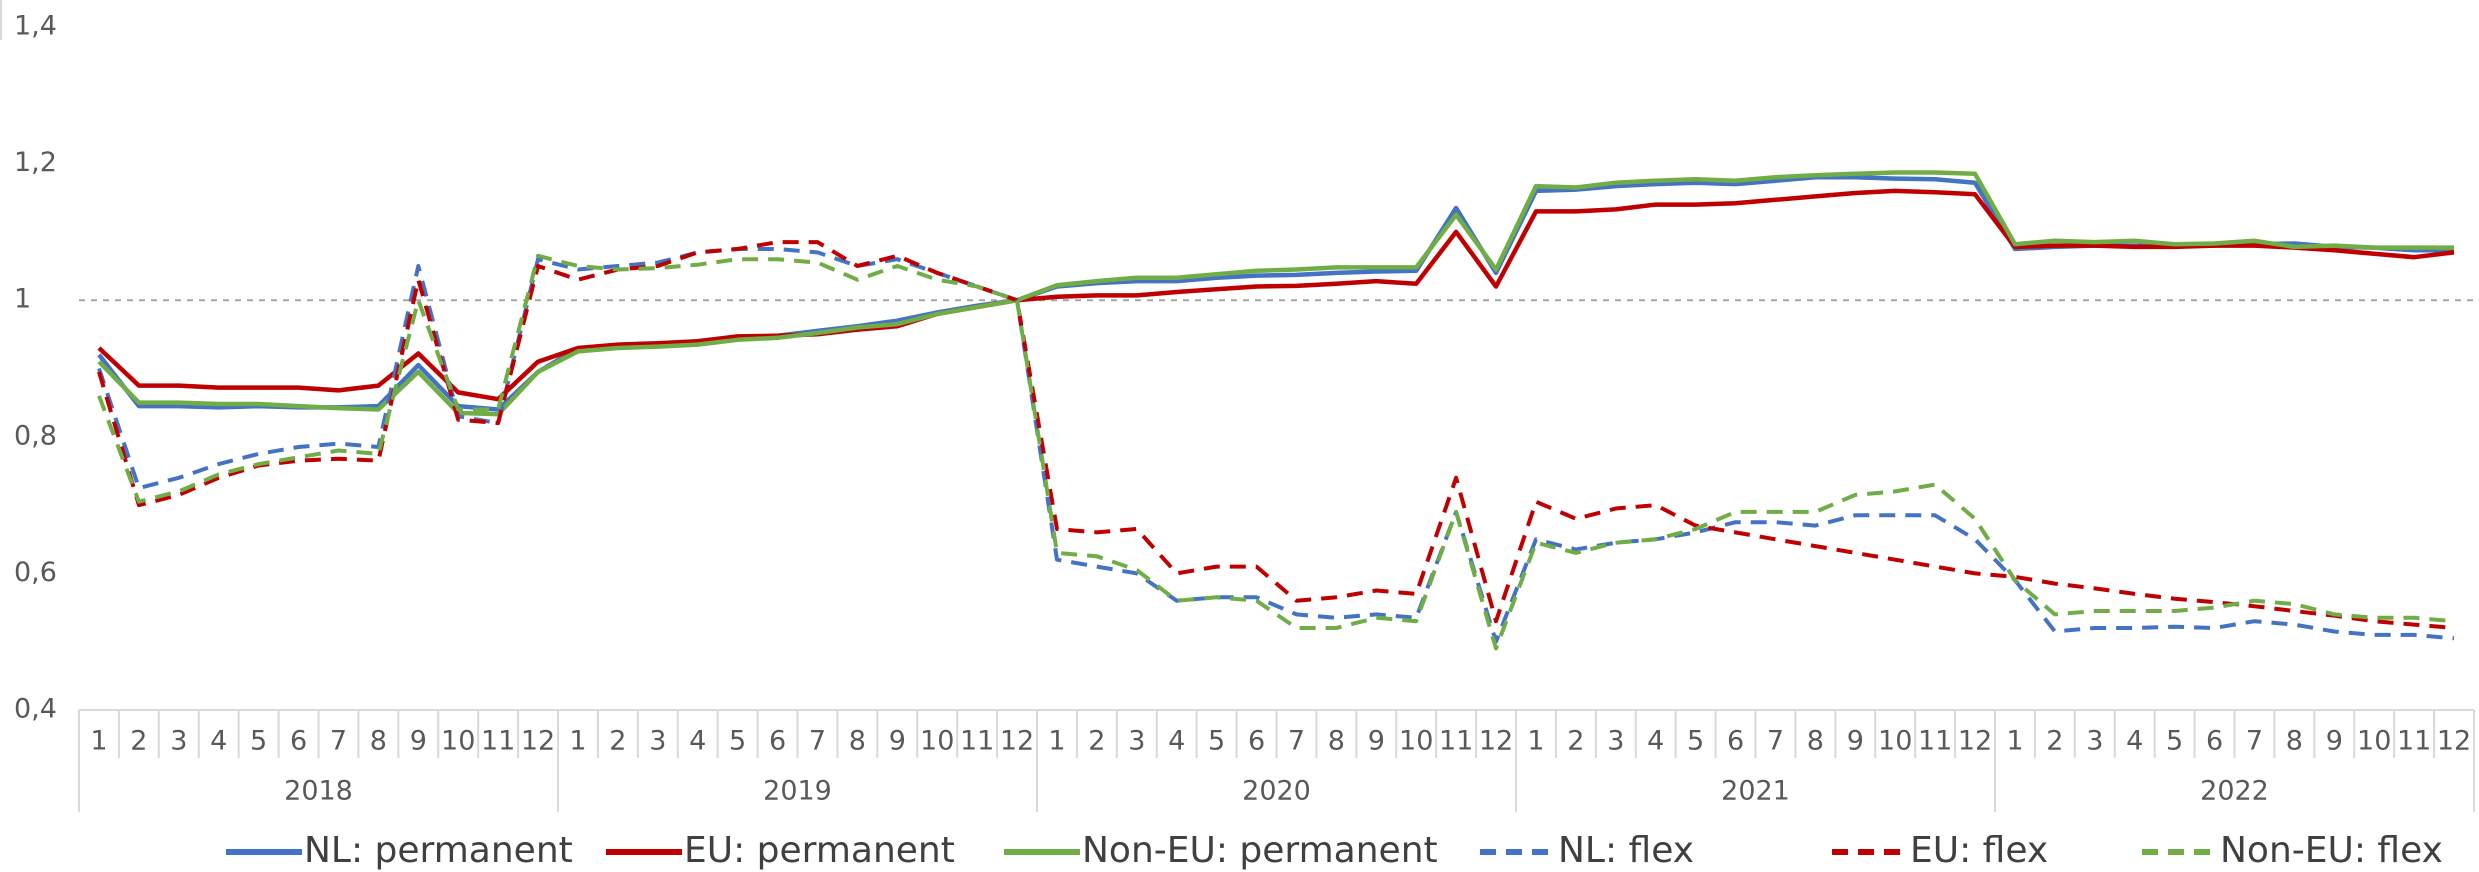 The width and height of the screenshot is (2479, 872). What do you see at coordinates (22, 299) in the screenshot?
I see `y-tick-label: 1` at bounding box center [22, 299].